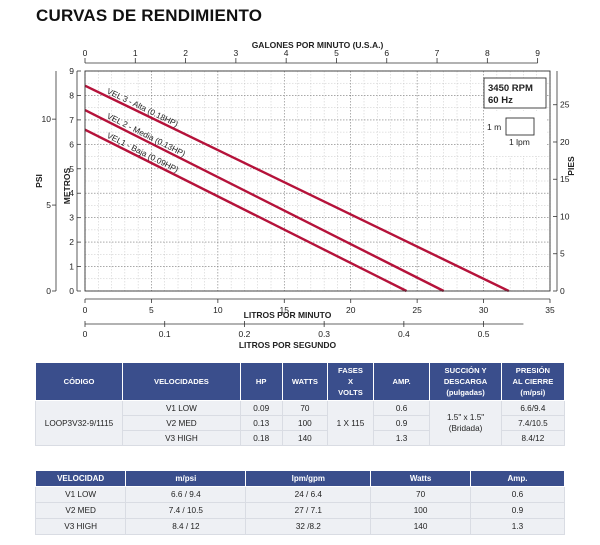 The image size is (600, 545). I want to click on header-amp: Amp., so click(517, 478).